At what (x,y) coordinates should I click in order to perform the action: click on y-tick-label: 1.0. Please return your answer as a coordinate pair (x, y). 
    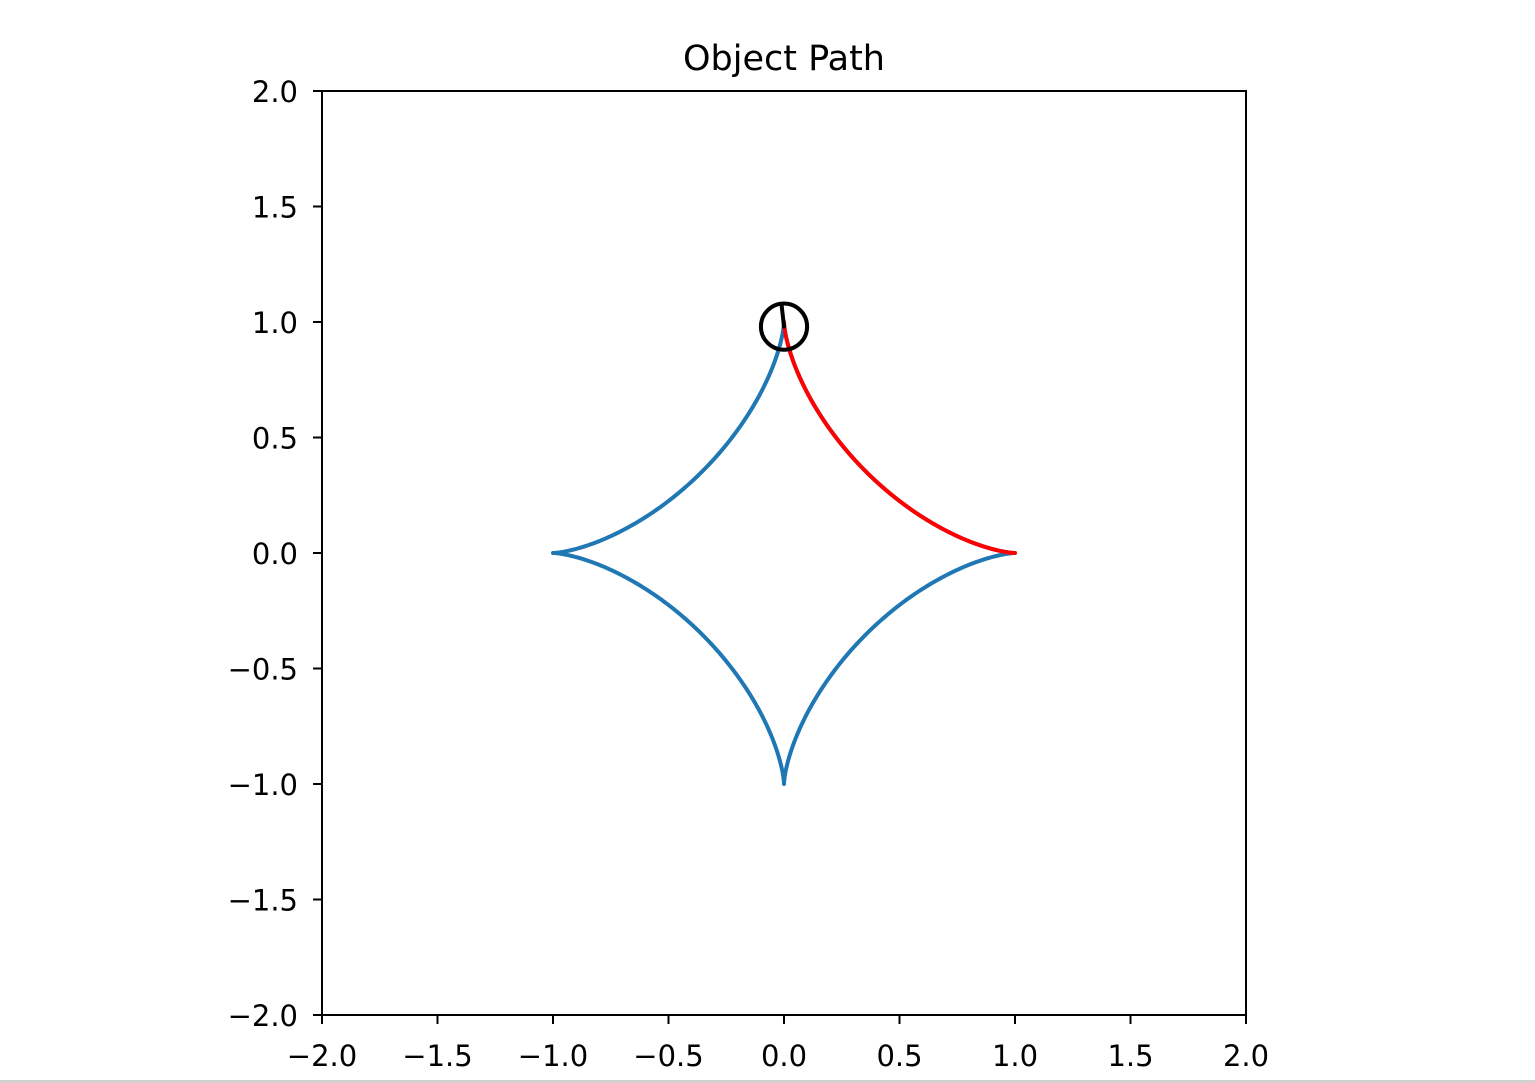
    Looking at the image, I should click on (275, 323).